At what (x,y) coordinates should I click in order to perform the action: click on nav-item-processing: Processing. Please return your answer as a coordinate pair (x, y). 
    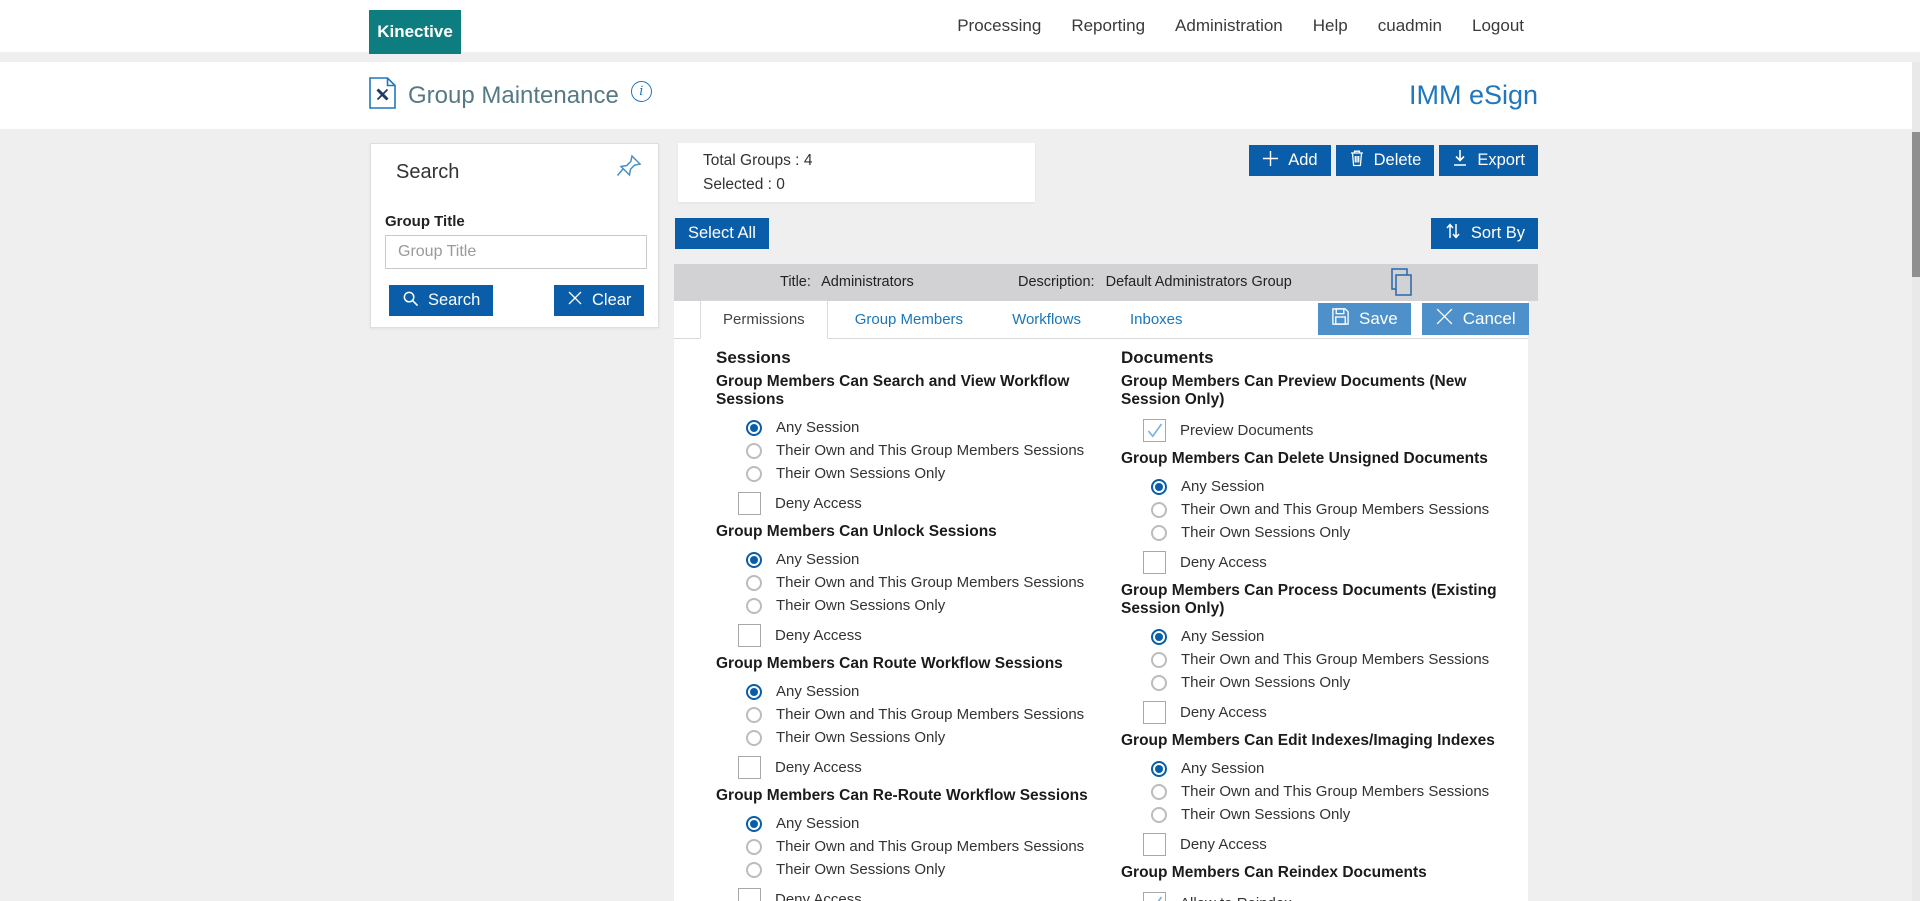
    Looking at the image, I should click on (999, 25).